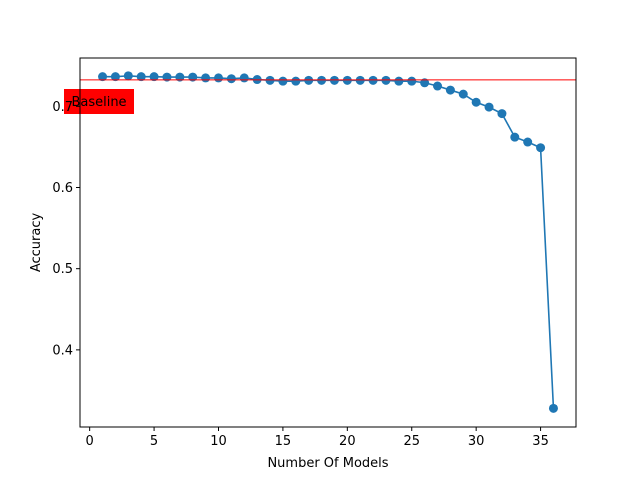 This screenshot has height=480, width=640. What do you see at coordinates (62, 107) in the screenshot?
I see `y-tick-label: 0.7` at bounding box center [62, 107].